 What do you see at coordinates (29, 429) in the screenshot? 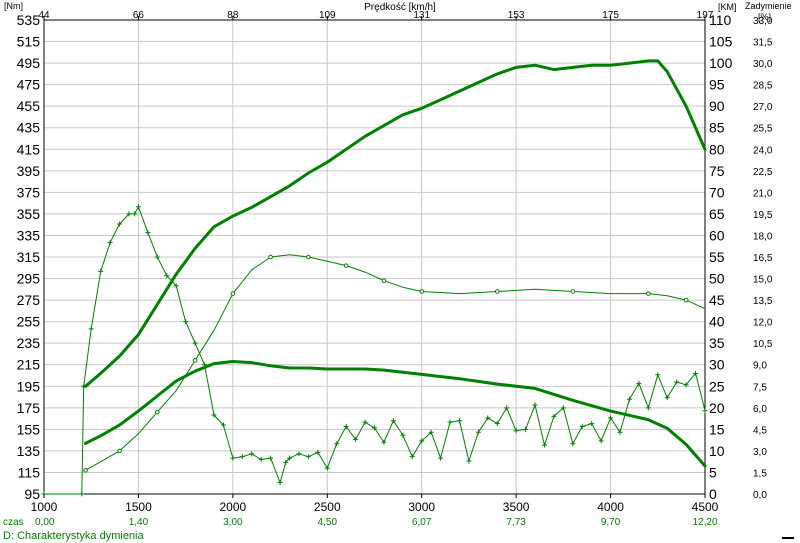
I see `left-tick-label: 155` at bounding box center [29, 429].